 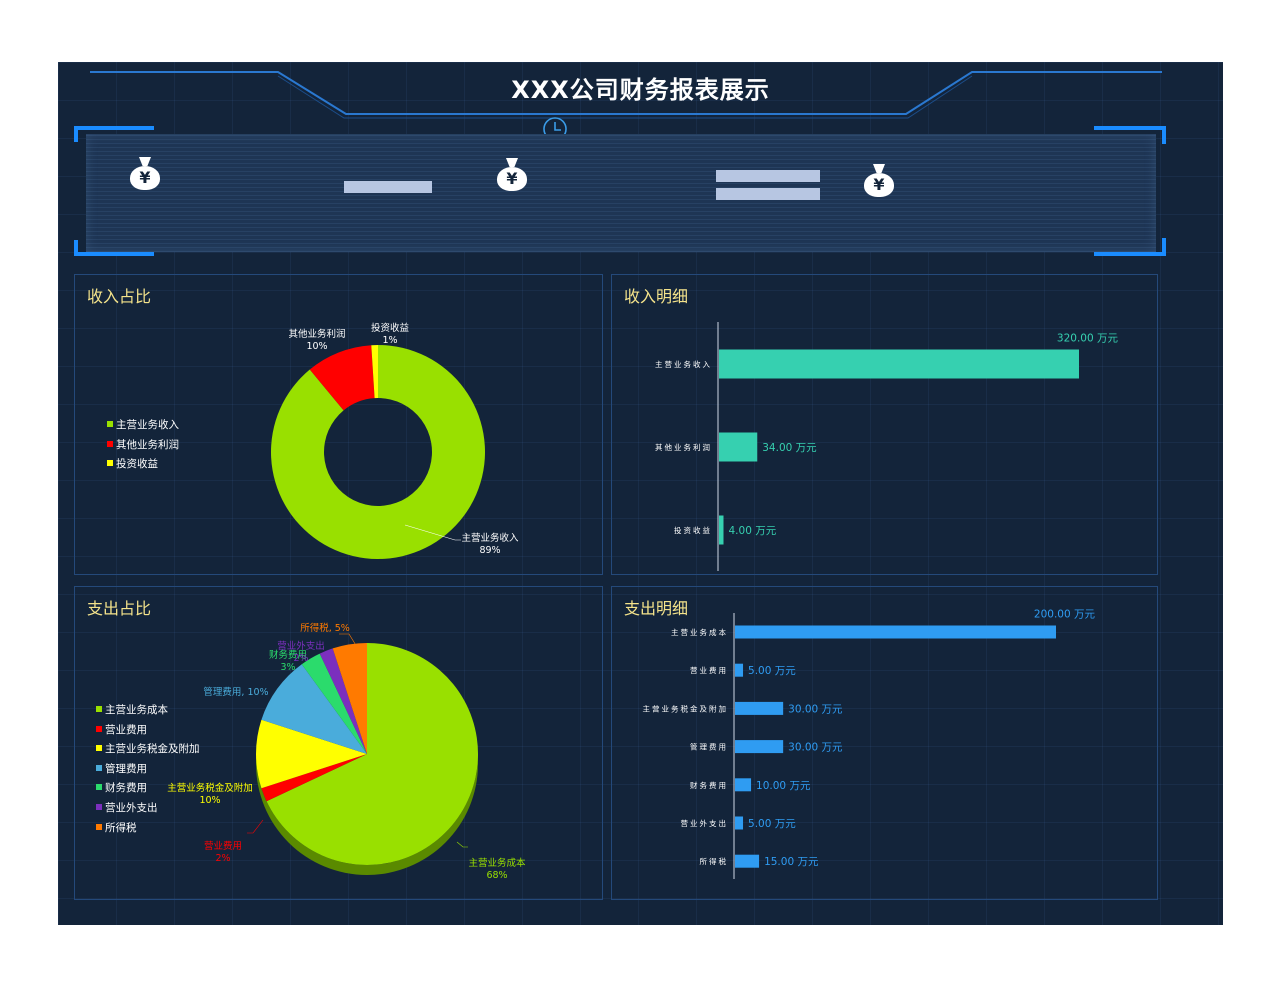 I want to click on pie-data-label: 所得税, 5%, so click(x=325, y=628).